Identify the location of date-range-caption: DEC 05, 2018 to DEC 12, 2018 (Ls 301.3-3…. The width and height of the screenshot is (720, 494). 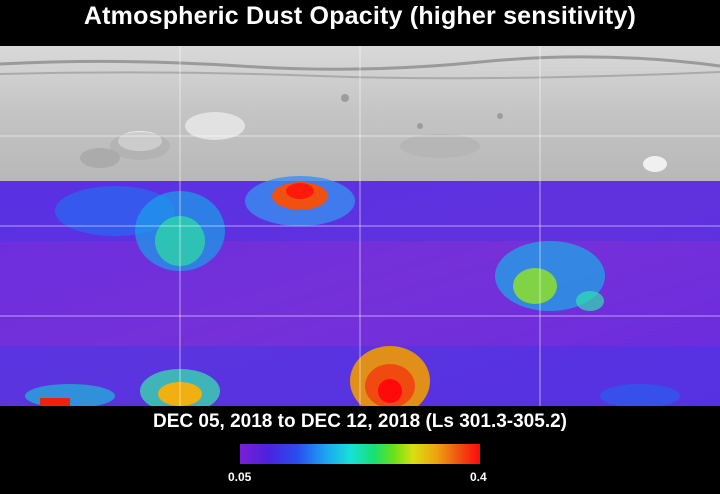
(359, 421).